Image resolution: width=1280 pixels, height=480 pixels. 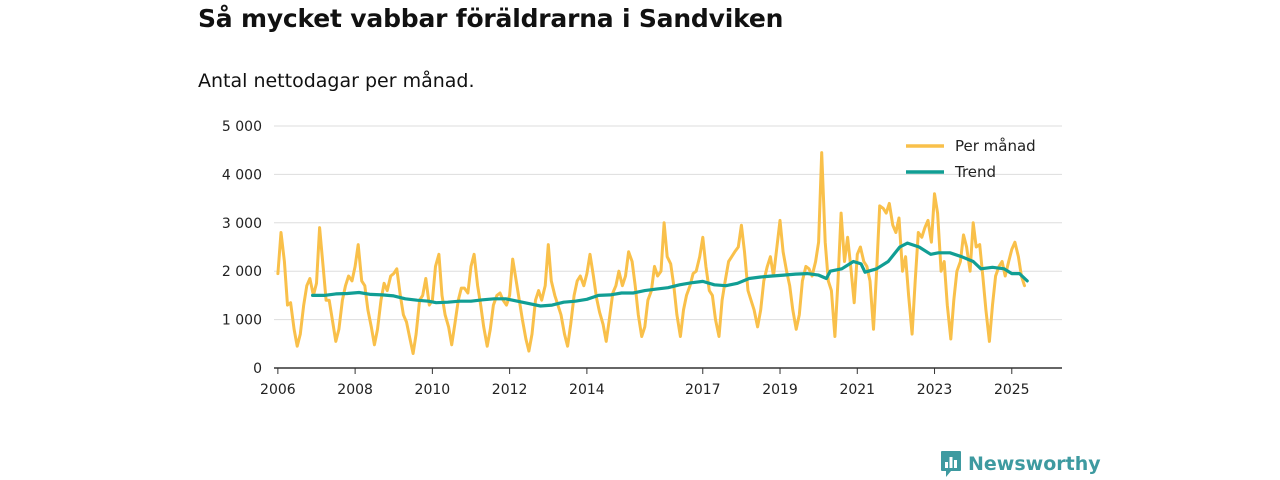 What do you see at coordinates (935, 390) in the screenshot?
I see `x-tick-label: 2023` at bounding box center [935, 390].